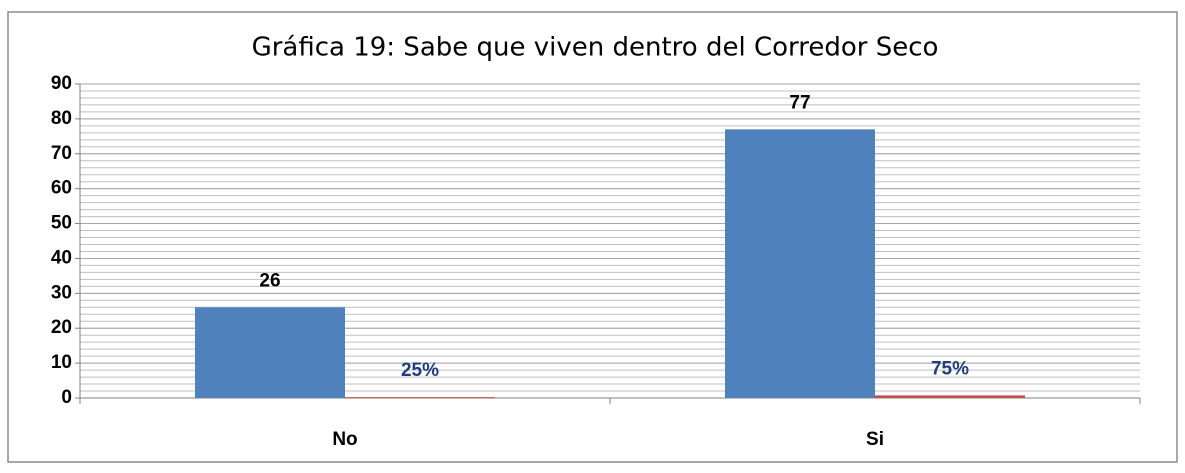 The height and width of the screenshot is (473, 1185). What do you see at coordinates (61, 118) in the screenshot?
I see `y-tick-label: 80` at bounding box center [61, 118].